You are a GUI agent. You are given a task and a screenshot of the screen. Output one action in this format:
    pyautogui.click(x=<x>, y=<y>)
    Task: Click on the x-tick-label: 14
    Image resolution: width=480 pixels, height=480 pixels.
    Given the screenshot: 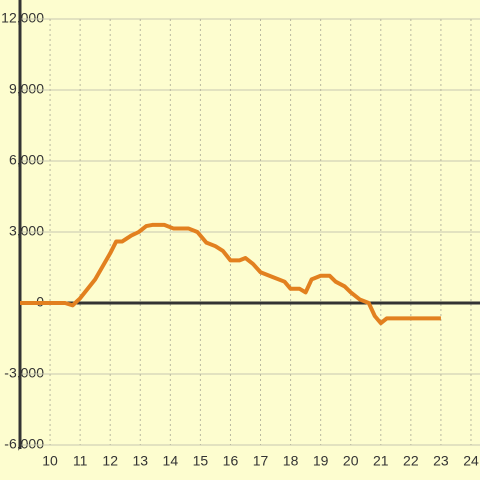 What is the action you would take?
    pyautogui.click(x=171, y=461)
    